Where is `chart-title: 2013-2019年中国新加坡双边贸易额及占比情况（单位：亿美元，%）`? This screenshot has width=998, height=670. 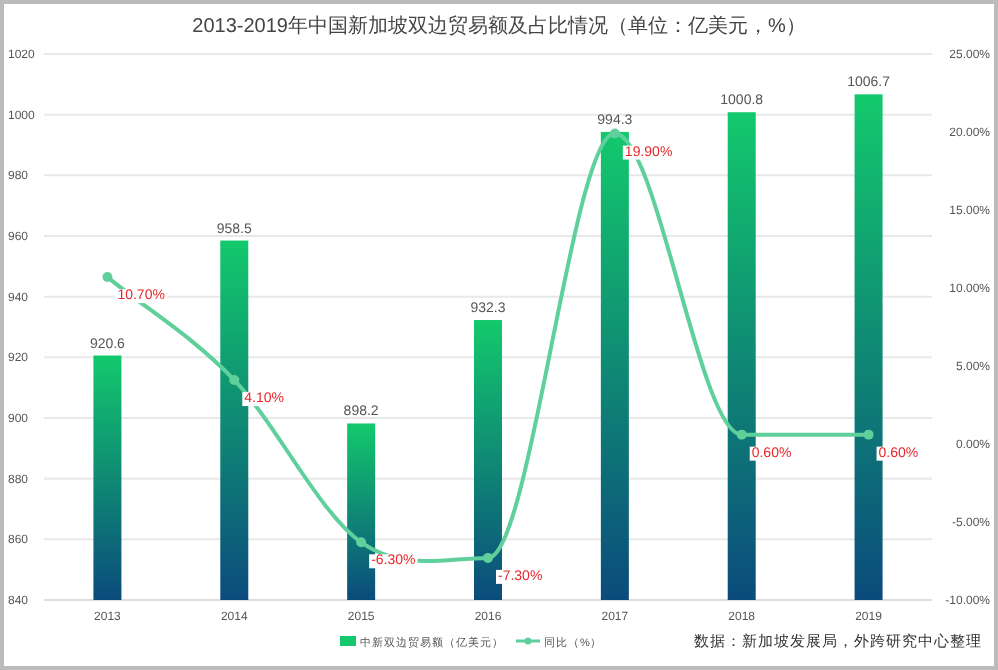 chart-title: 2013-2019年中国新加坡双边贸易额及占比情况（单位：亿美元，%） is located at coordinates (499, 26).